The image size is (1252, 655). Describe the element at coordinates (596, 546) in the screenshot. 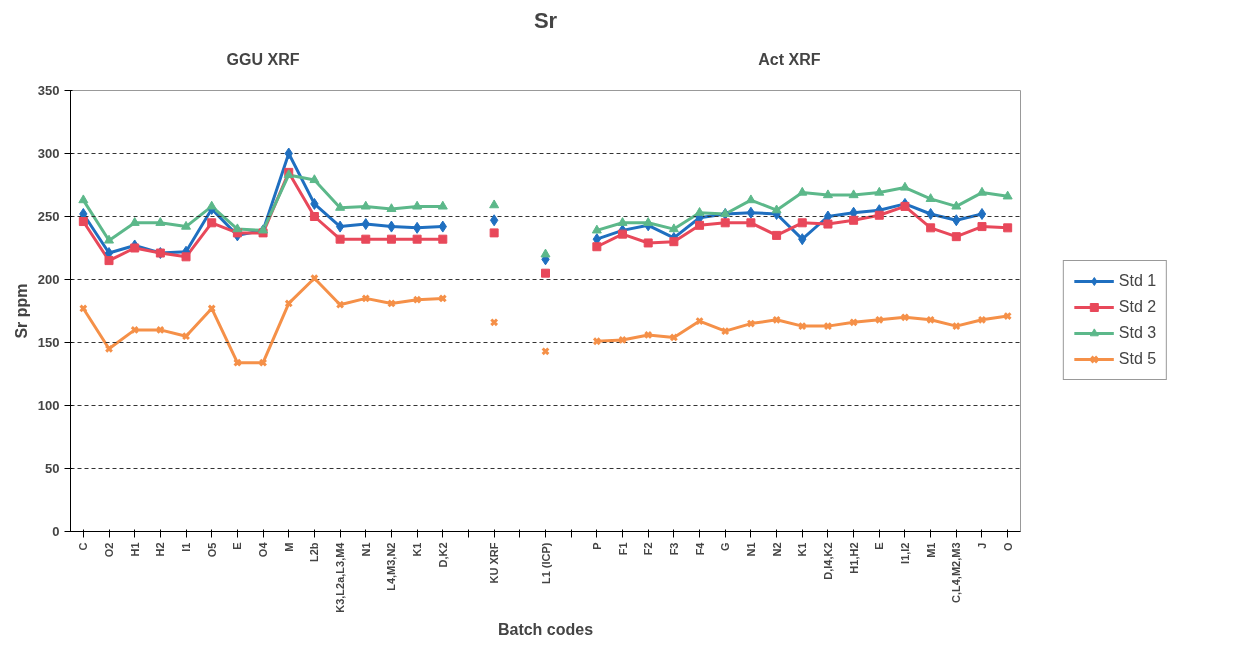

I see `x-tick-label: P` at that location.